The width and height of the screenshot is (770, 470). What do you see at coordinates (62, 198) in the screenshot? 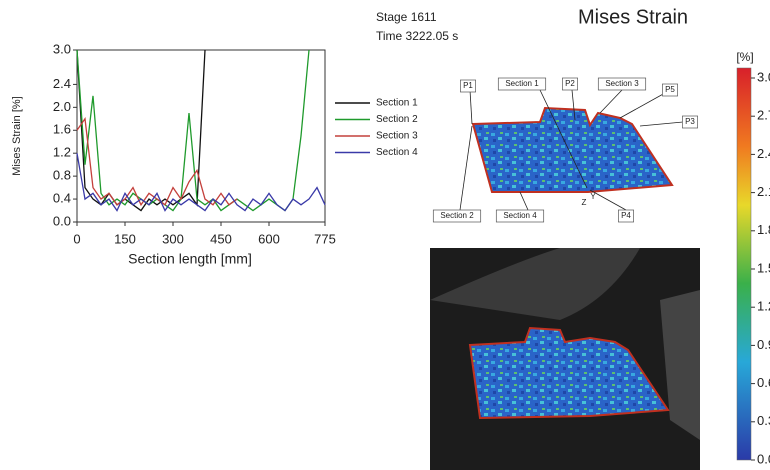
I see `y-tick-label: 0.4` at bounding box center [62, 198].